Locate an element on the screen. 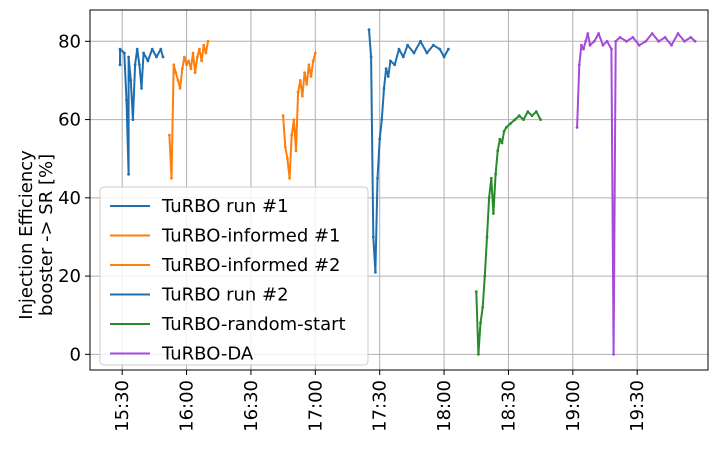 The image size is (720, 450). legend-label: TuRBO-DA is located at coordinates (207, 354).